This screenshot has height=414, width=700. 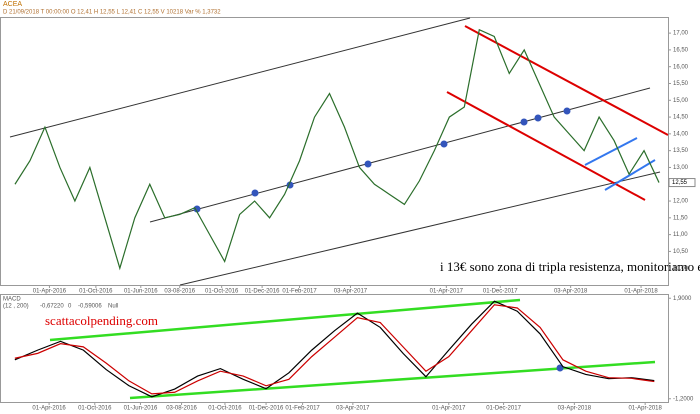 I want to click on blue-upper, so click(x=611, y=151).